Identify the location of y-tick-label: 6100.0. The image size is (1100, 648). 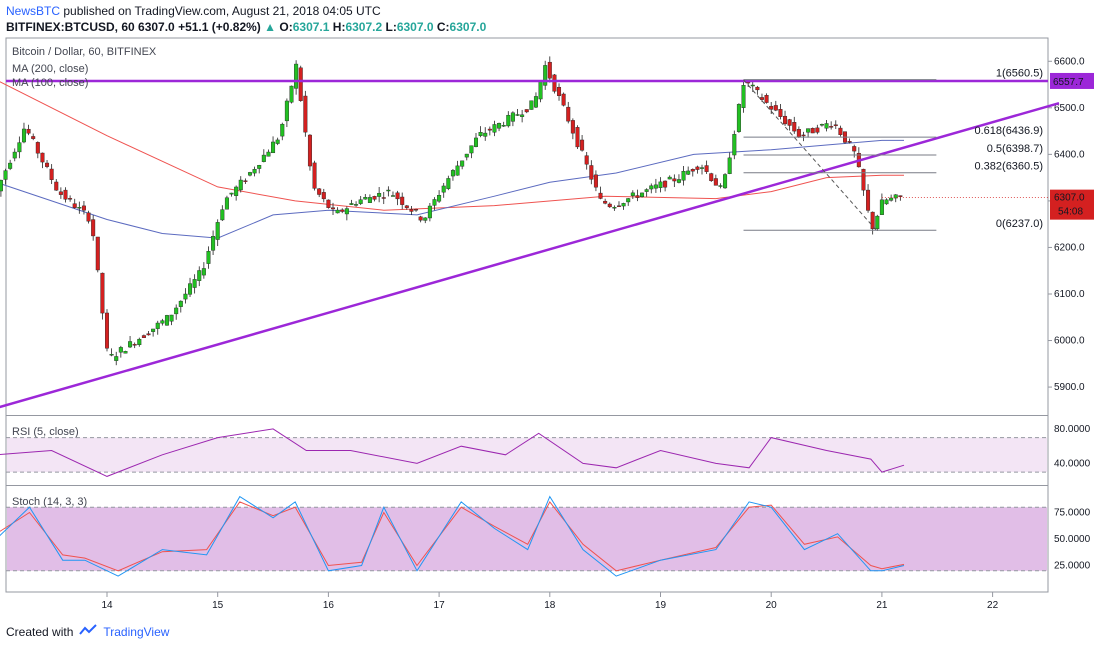
(1069, 294).